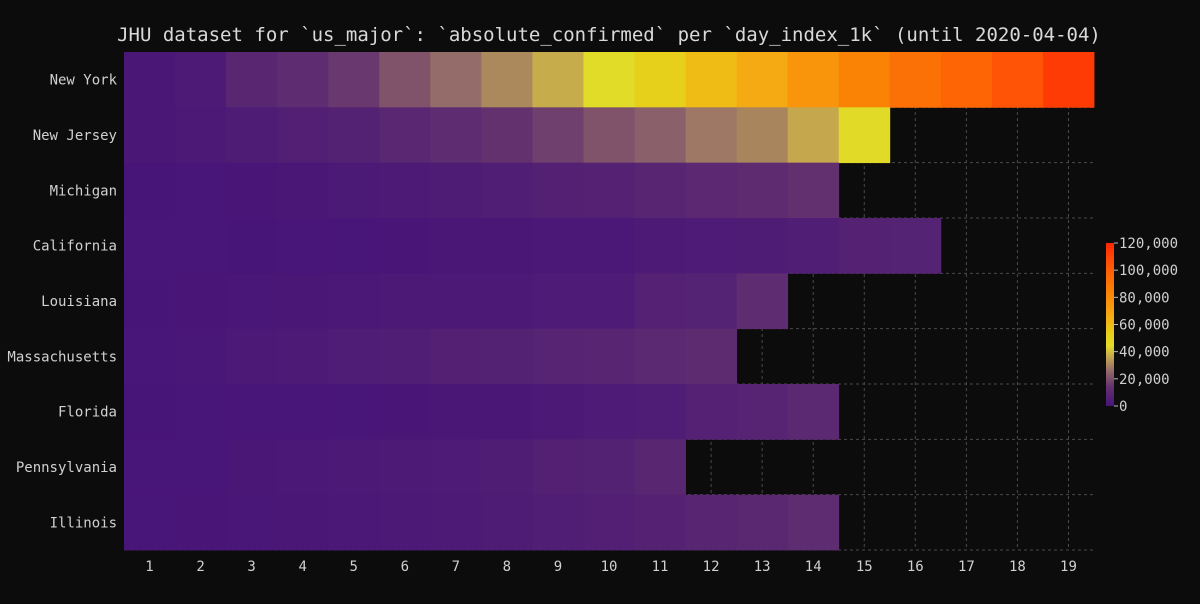 Image resolution: width=1200 pixels, height=604 pixels. I want to click on colorbar-tick-label: 120,000, so click(1148, 244).